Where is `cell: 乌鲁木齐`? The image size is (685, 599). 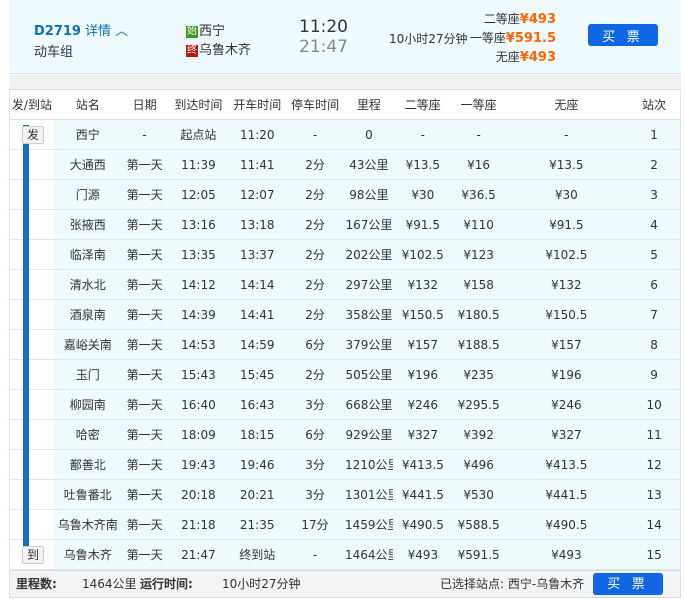 cell: 乌鲁木齐 is located at coordinates (87, 554).